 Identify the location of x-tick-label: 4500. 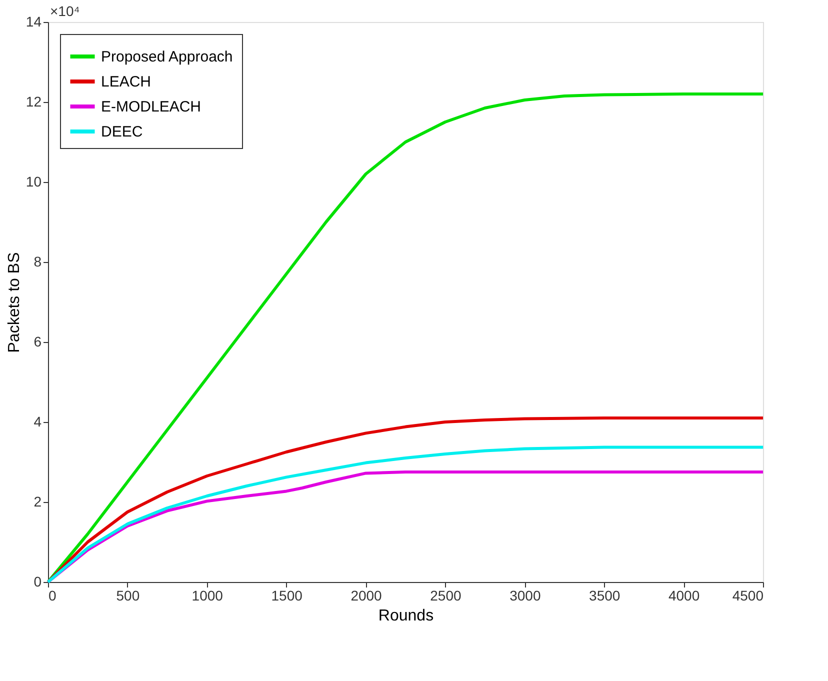
(748, 596).